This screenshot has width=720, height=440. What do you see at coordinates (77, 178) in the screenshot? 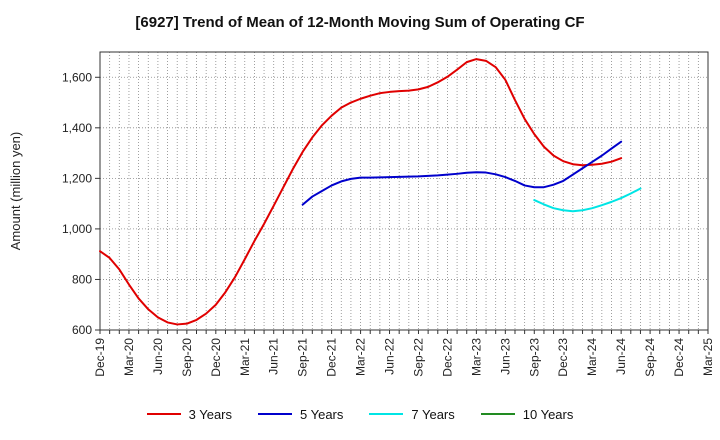
I see `y-tick-label: 1,200` at bounding box center [77, 178].